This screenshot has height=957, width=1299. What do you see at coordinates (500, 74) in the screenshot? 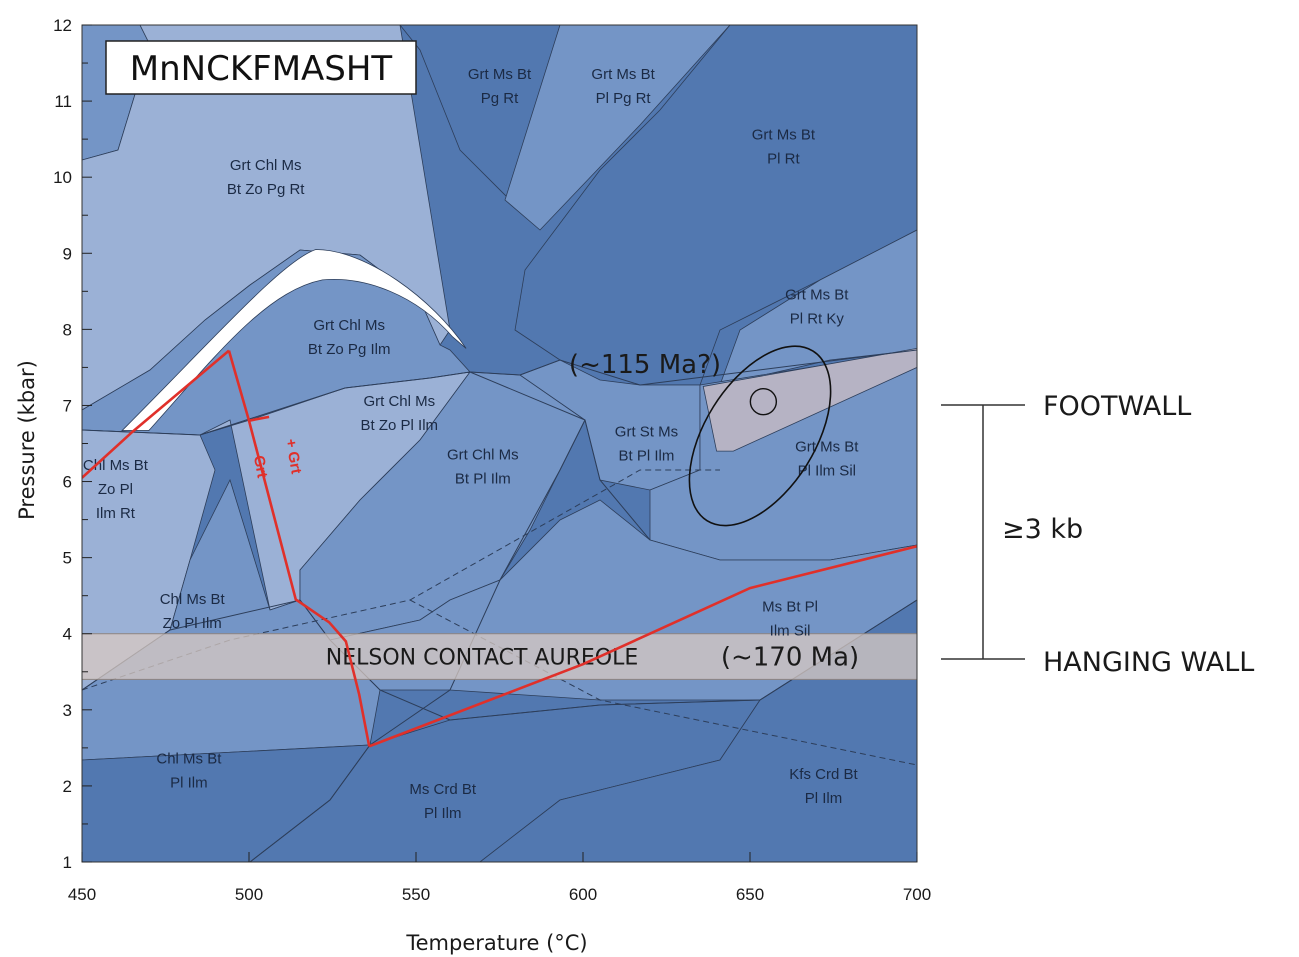
I see `field-label-1-line-1: Grt Ms Bt` at bounding box center [500, 74].